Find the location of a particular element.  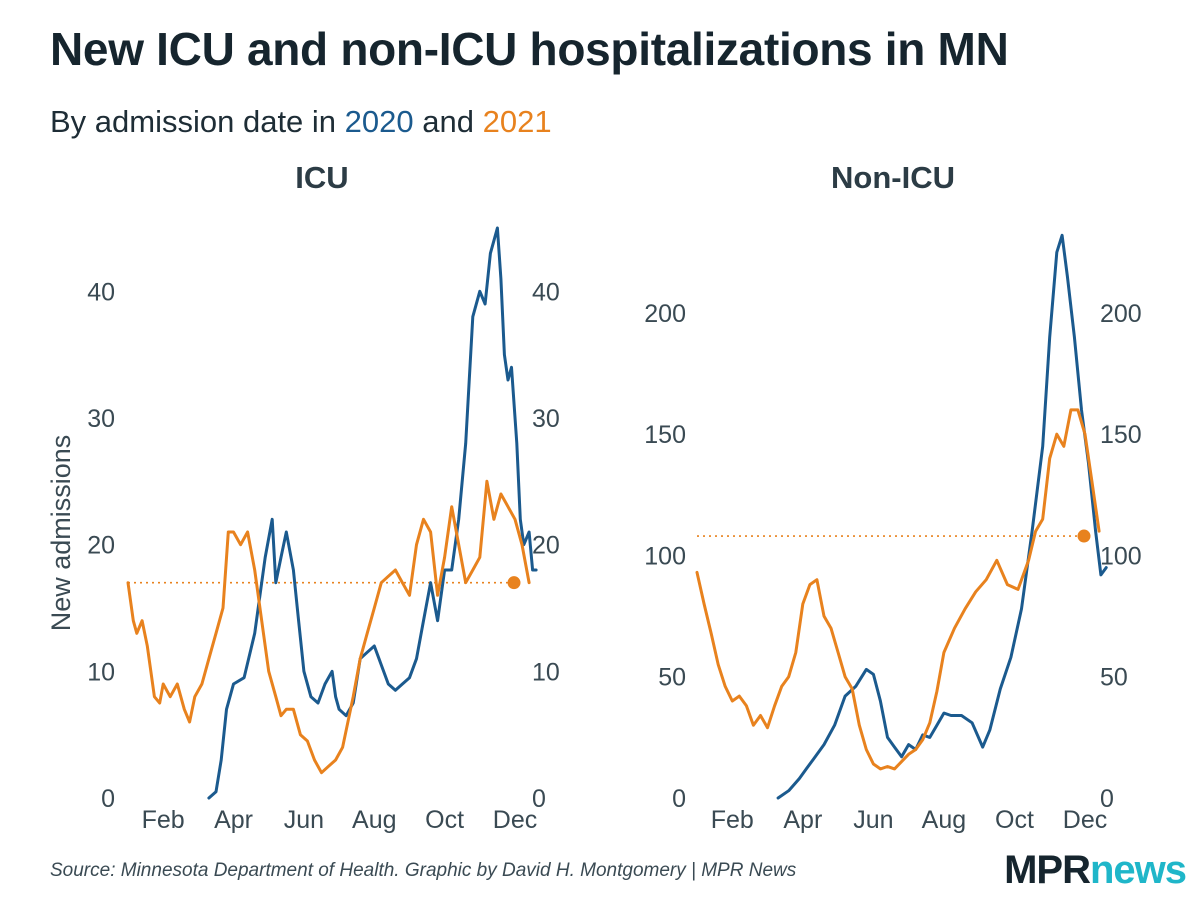

panel-1-title: Non-ICU is located at coordinates (893, 177).